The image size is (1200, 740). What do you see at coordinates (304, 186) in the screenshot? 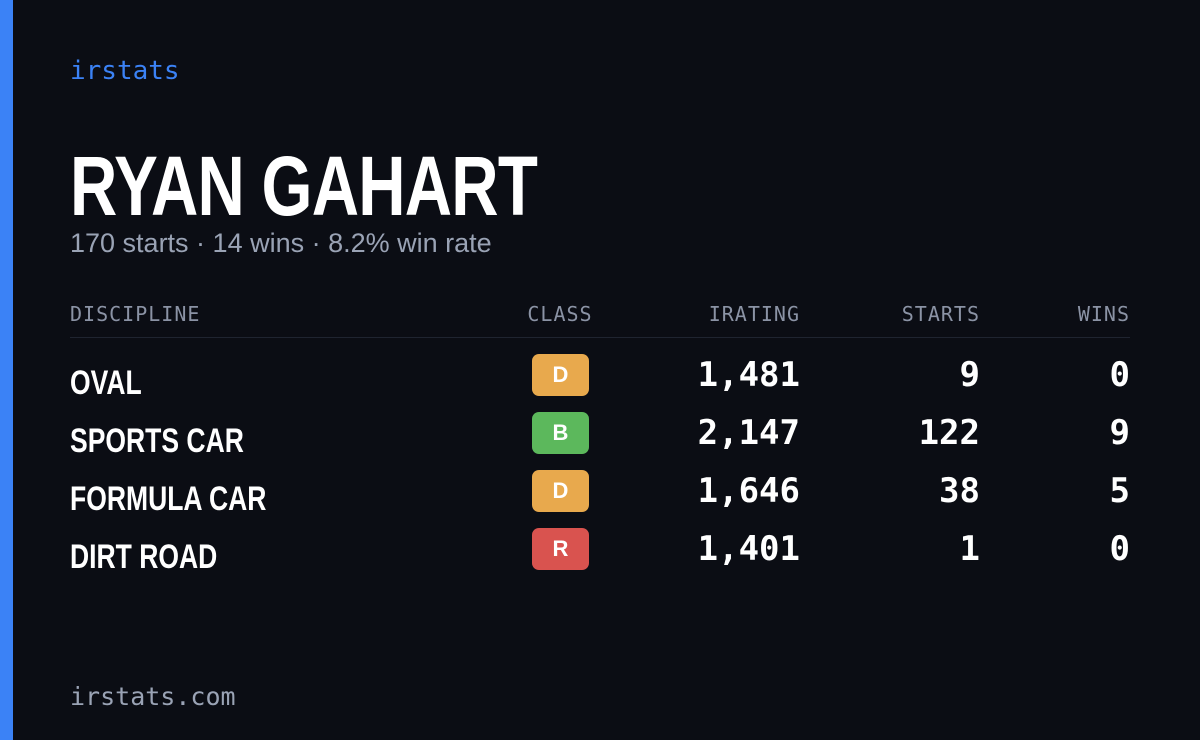
I see `driver-name: RYAN GAHART` at bounding box center [304, 186].